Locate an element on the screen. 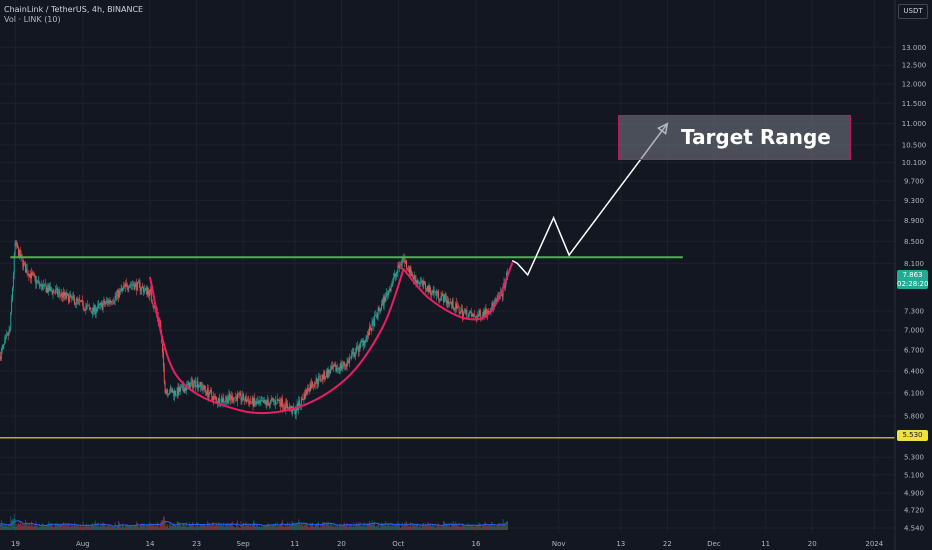  price-tick-label: 8.100 is located at coordinates (914, 264).